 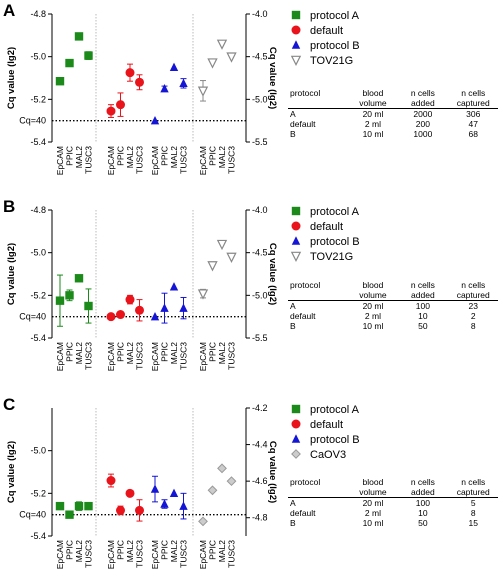 What do you see at coordinates (473, 134) in the screenshot?
I see `table-cell: 68` at bounding box center [473, 134].